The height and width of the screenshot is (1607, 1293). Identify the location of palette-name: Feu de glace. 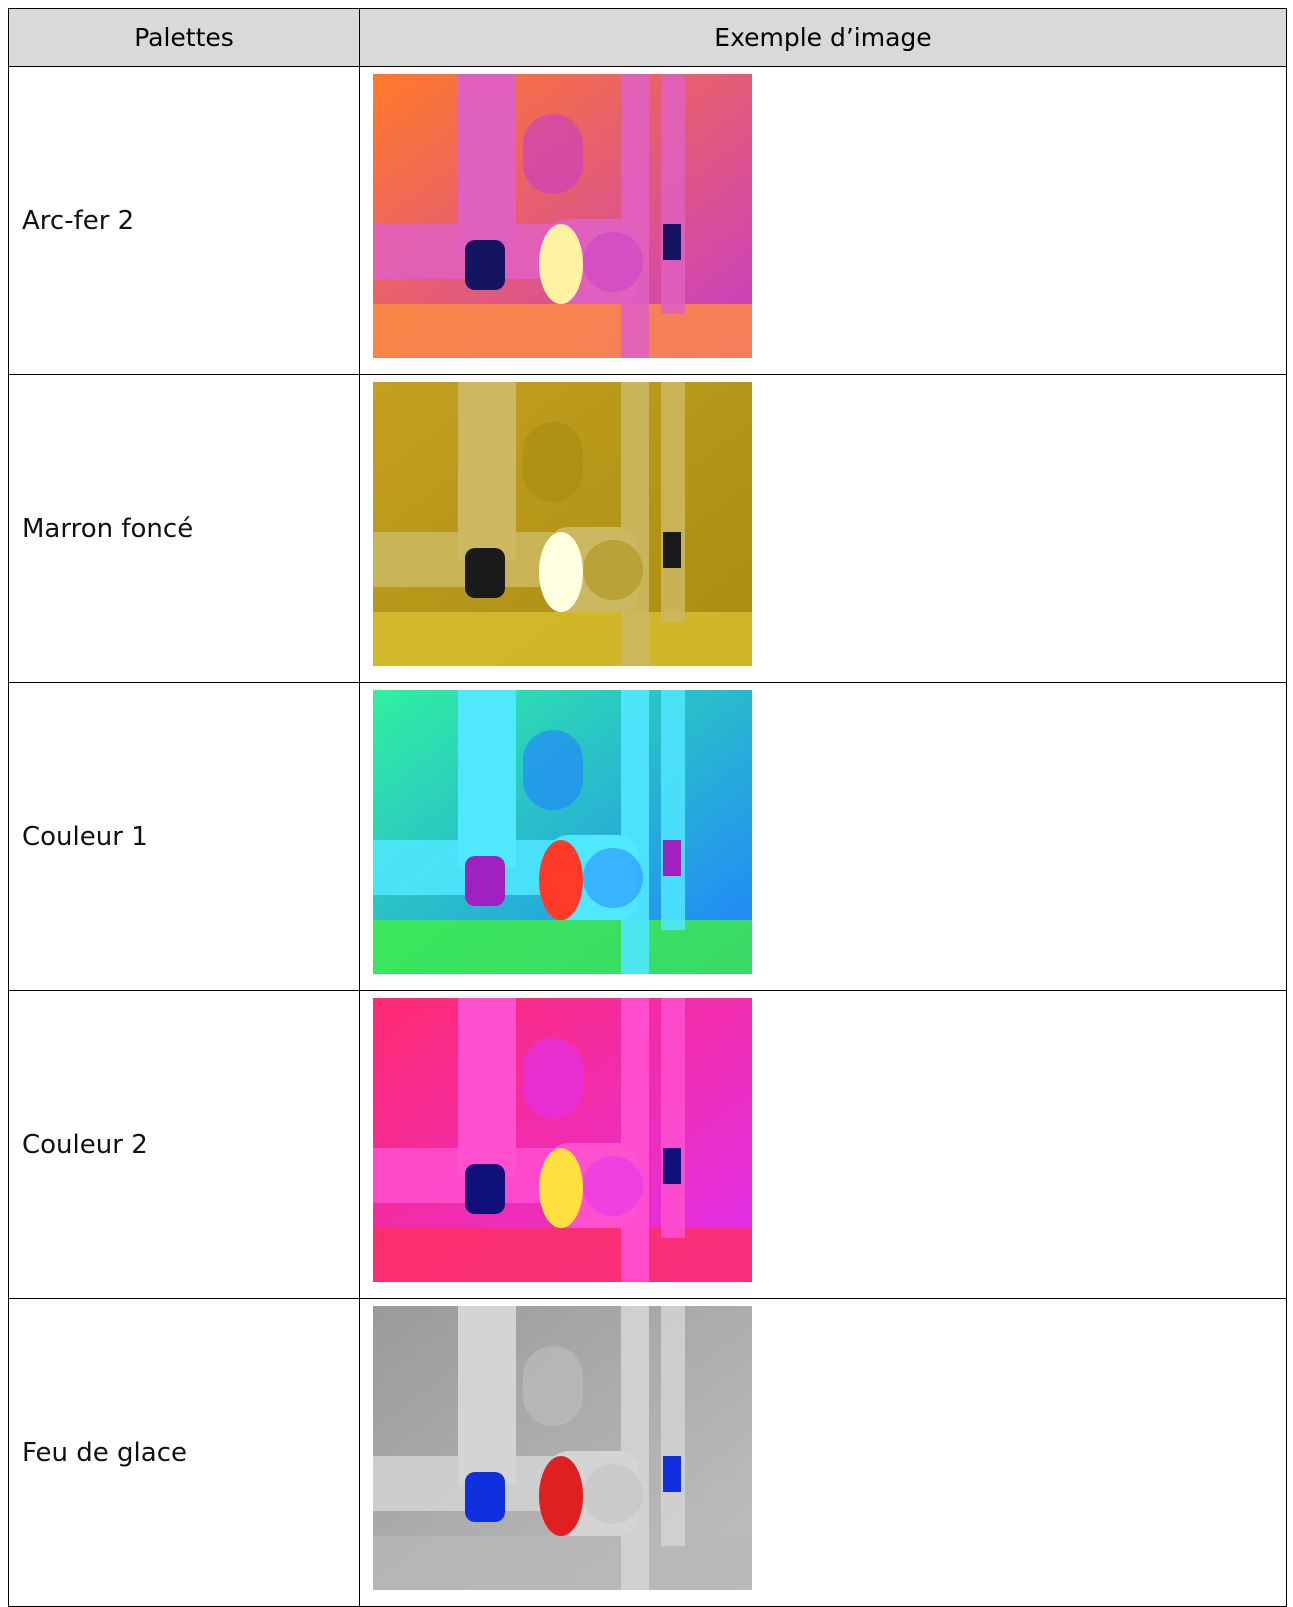
(184, 1452).